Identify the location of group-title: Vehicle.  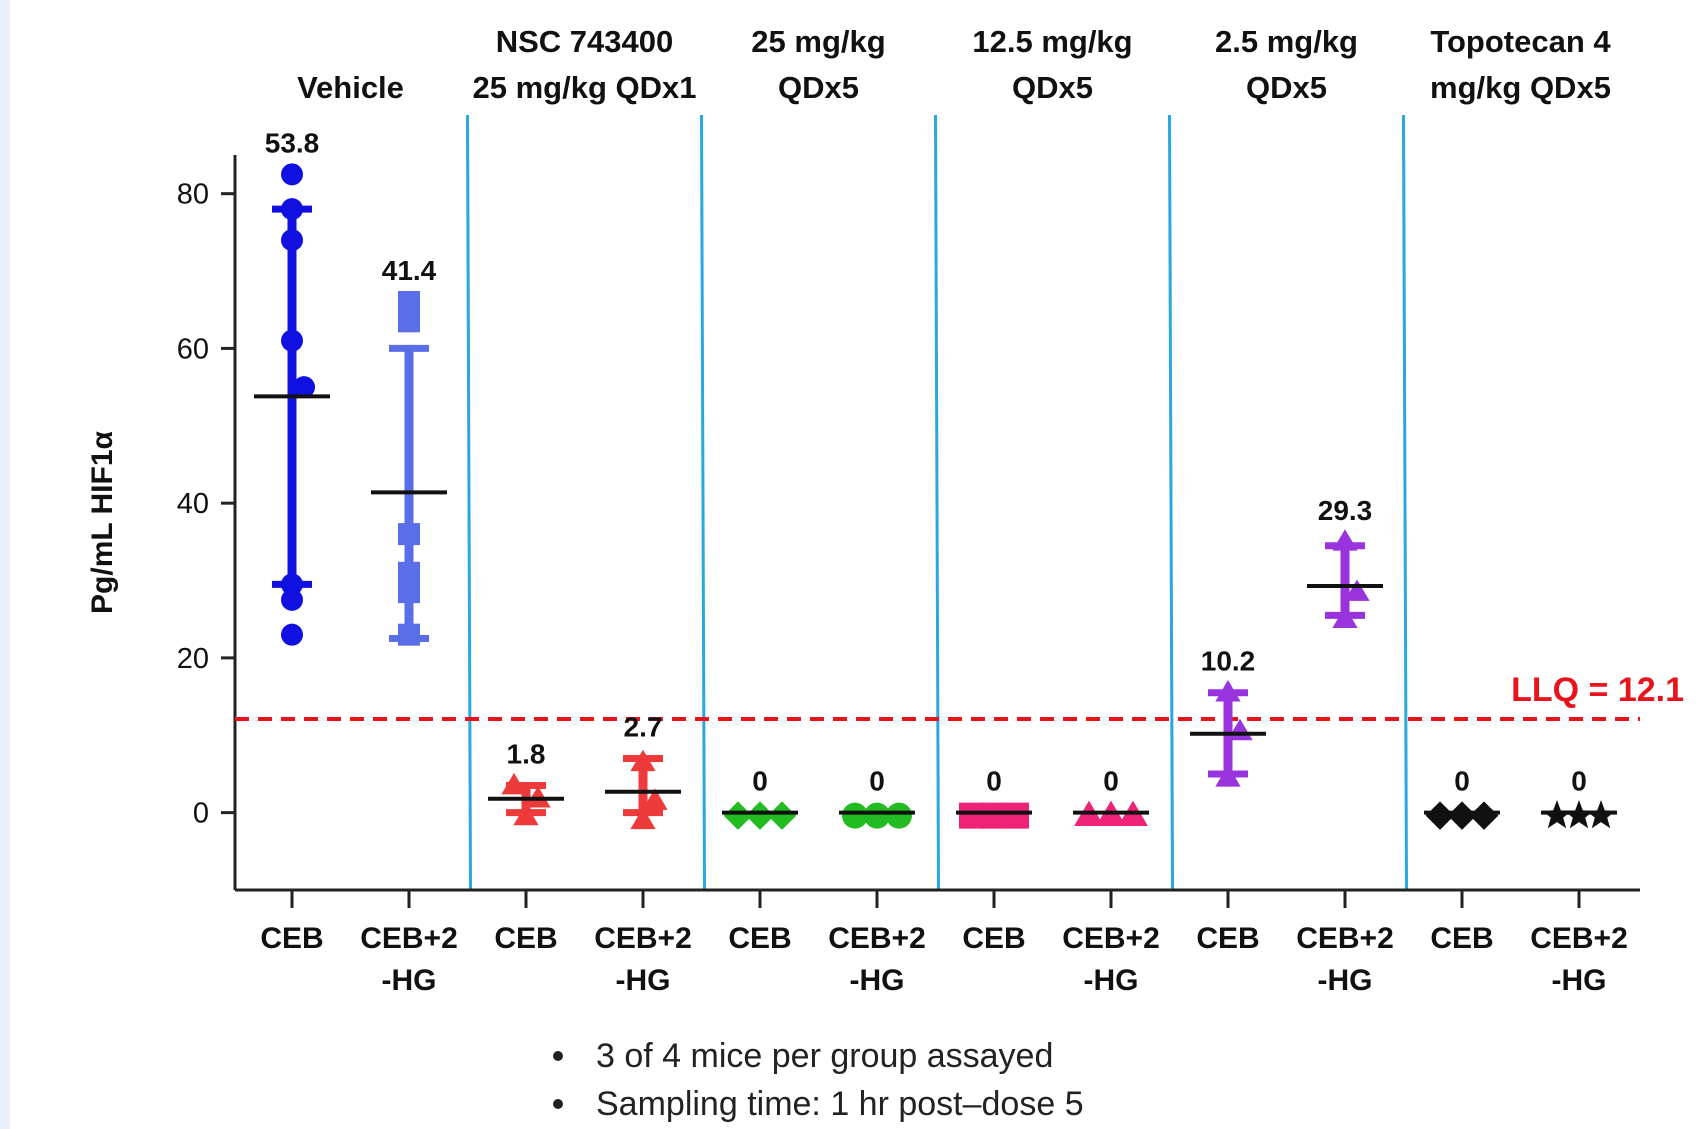
(350, 87).